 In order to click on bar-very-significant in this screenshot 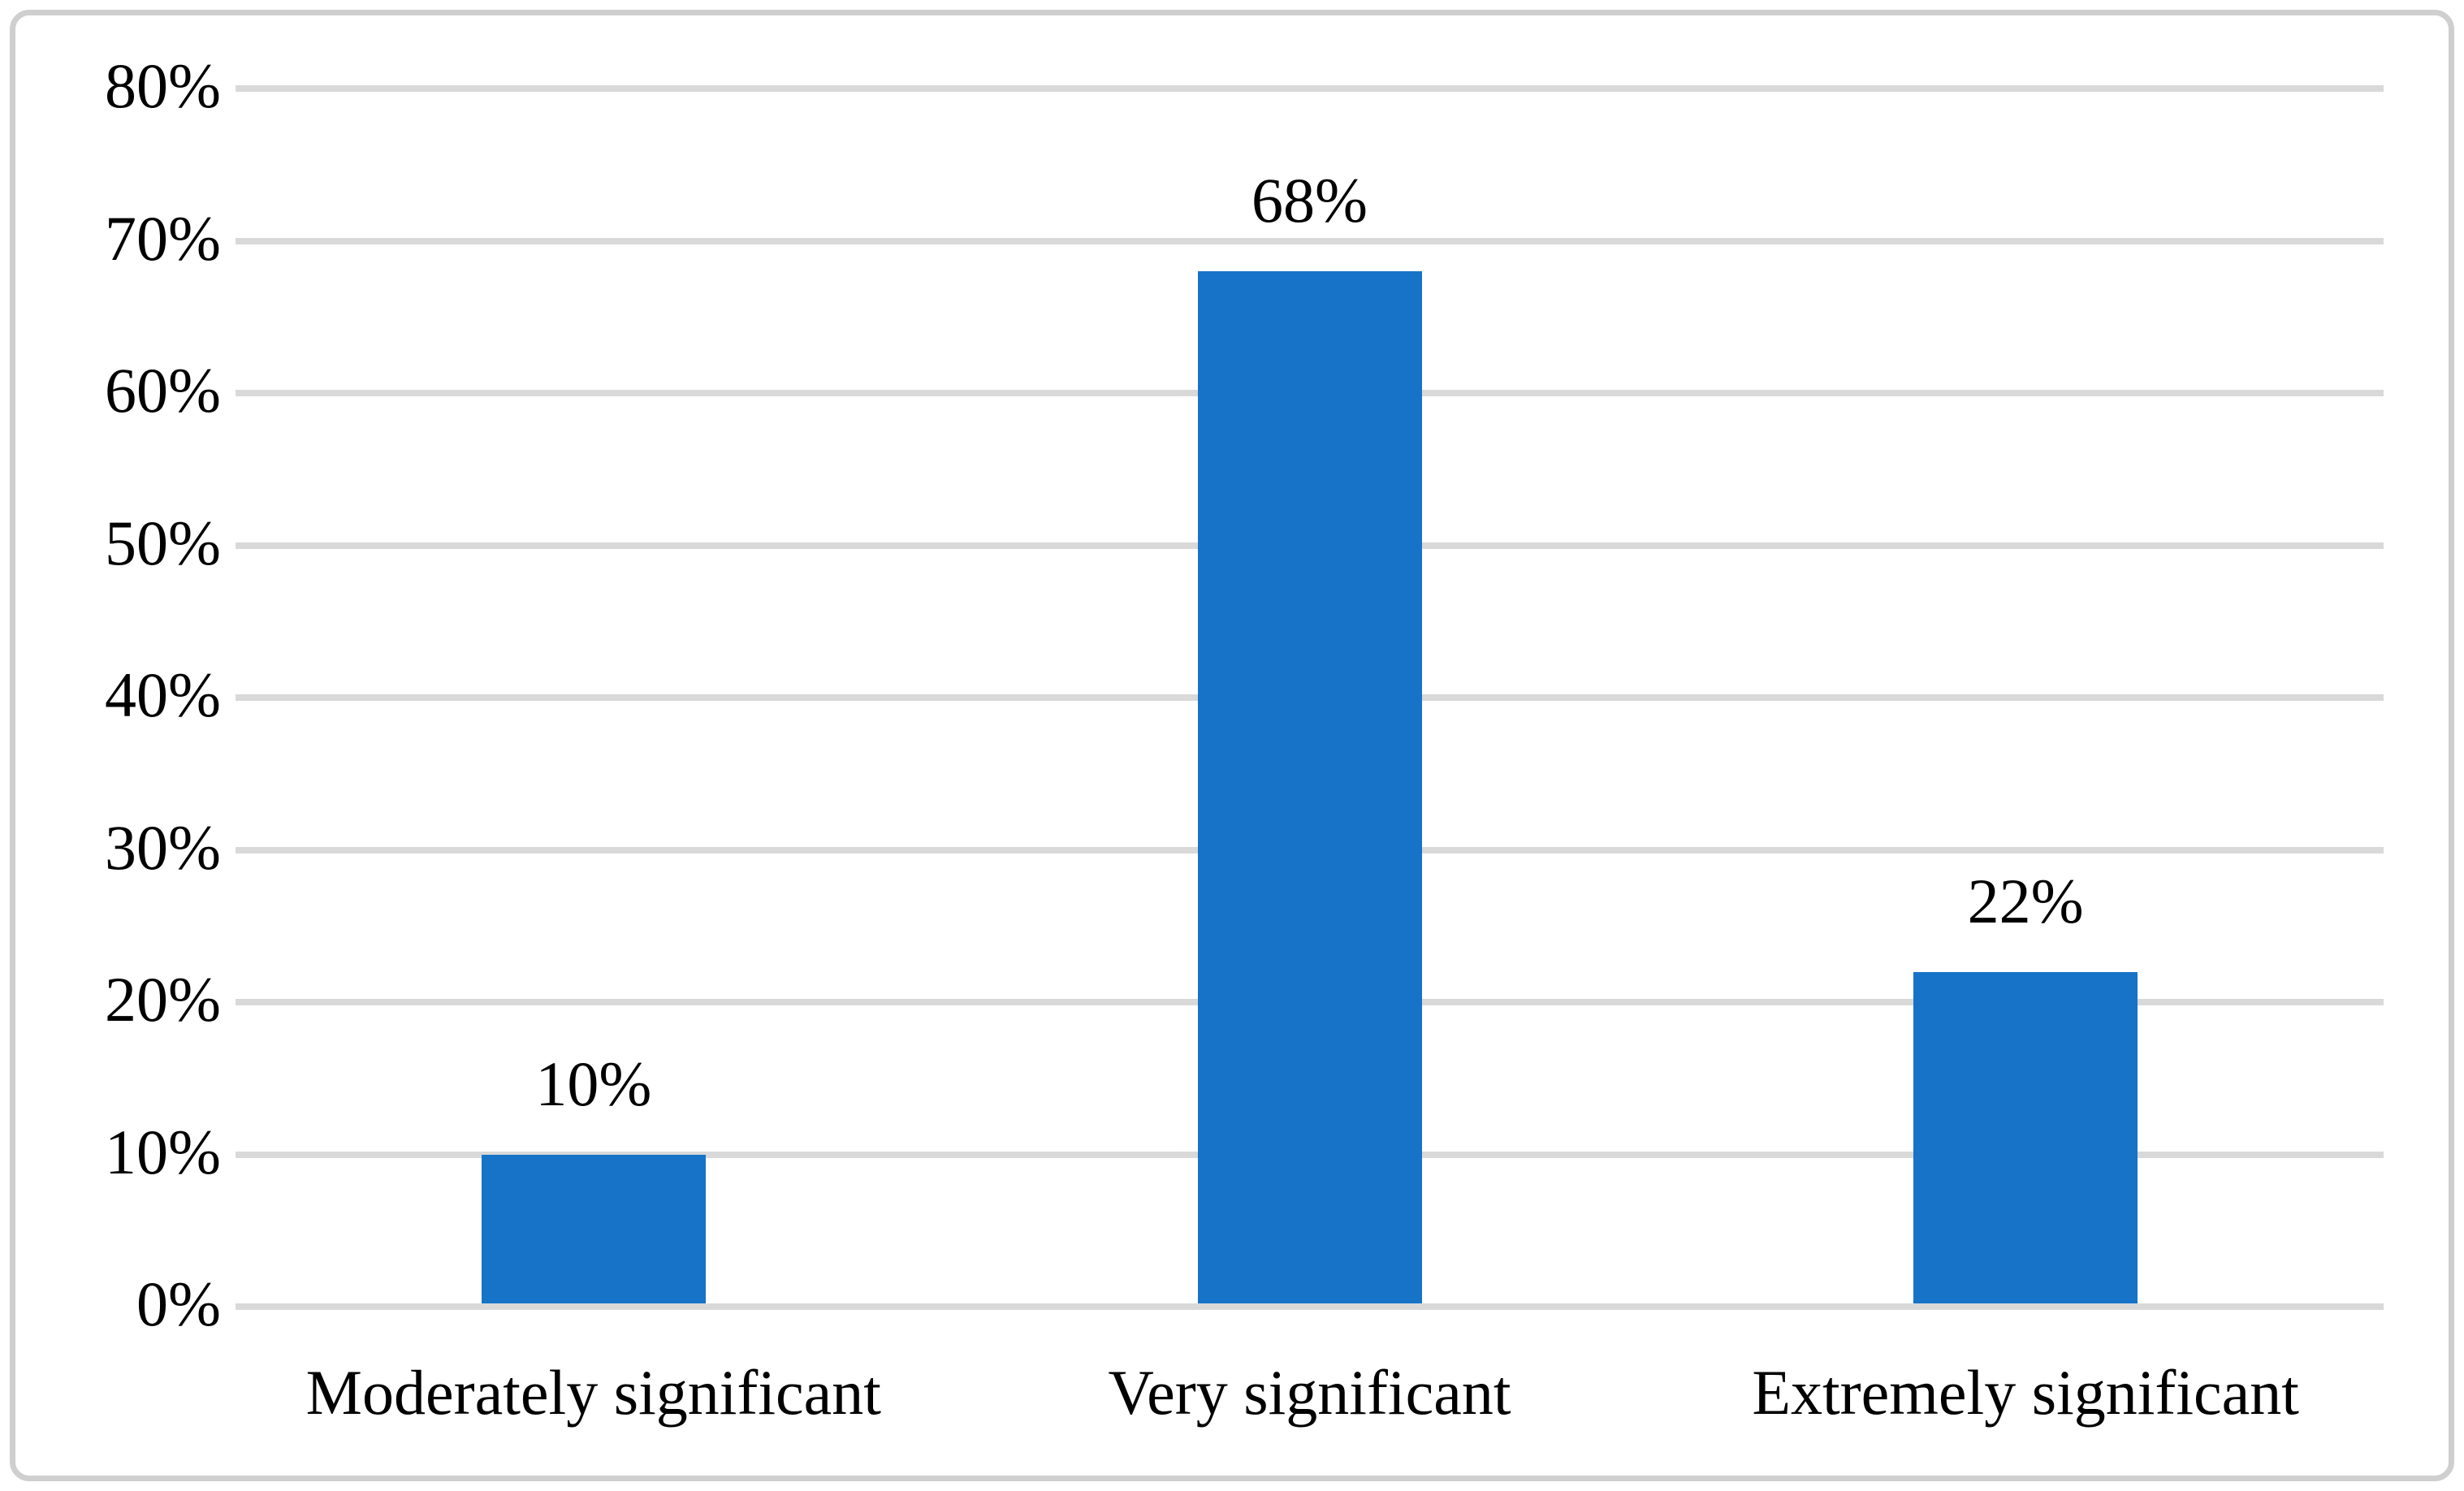, I will do `click(1309, 789)`.